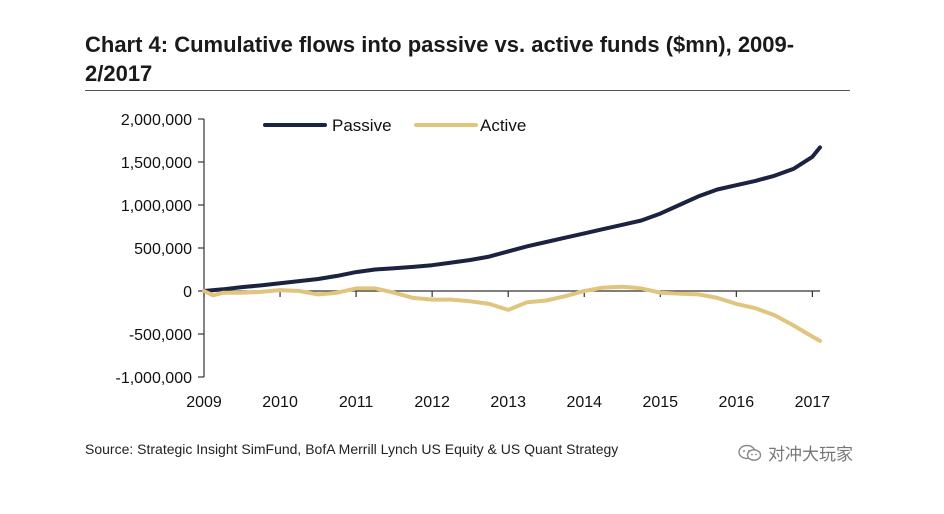  I want to click on y-tick-label: 1,500,000, so click(156, 163).